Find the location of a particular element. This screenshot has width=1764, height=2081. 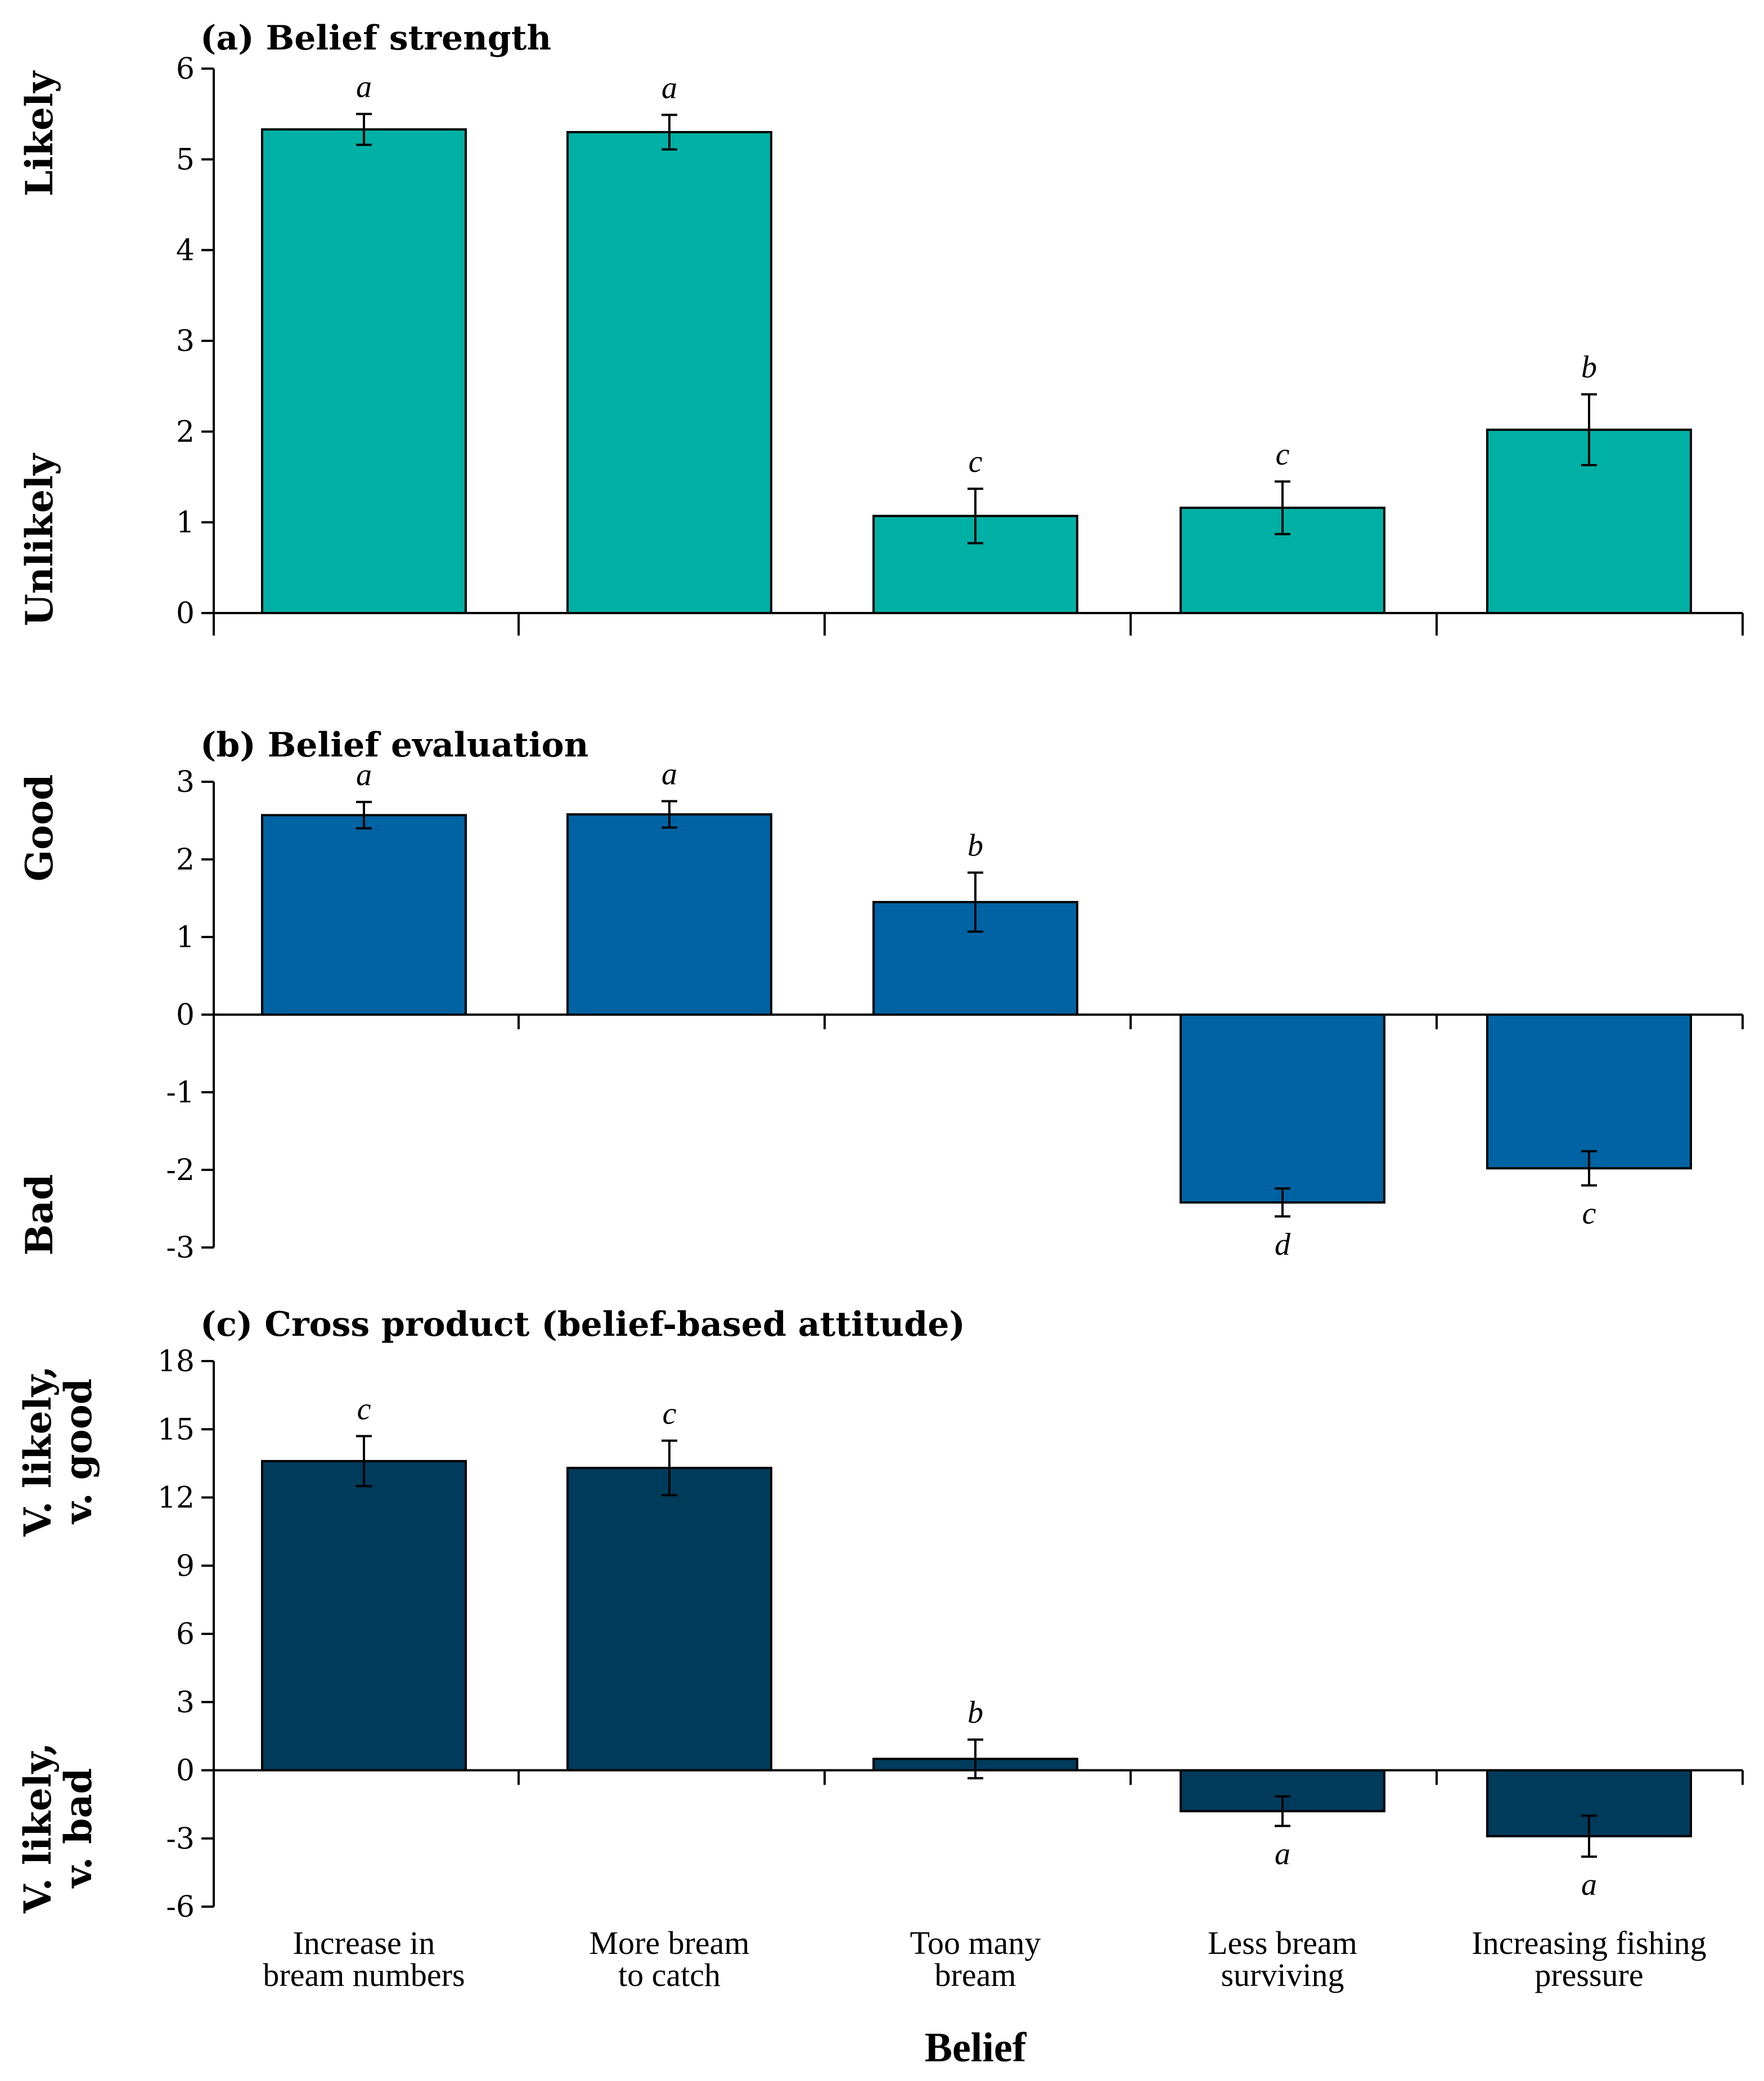

x-axis-label: Belief is located at coordinates (976, 2048).